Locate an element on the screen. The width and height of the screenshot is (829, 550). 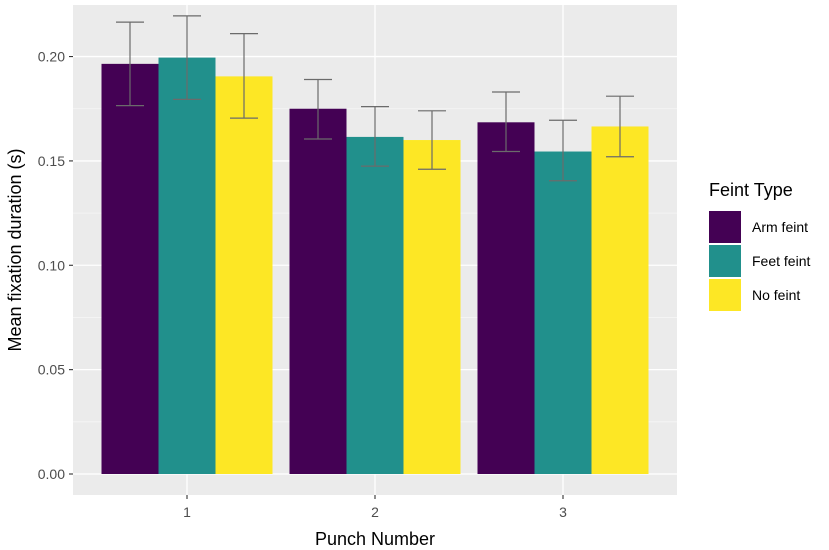
x-tick-label: 2 is located at coordinates (375, 512).